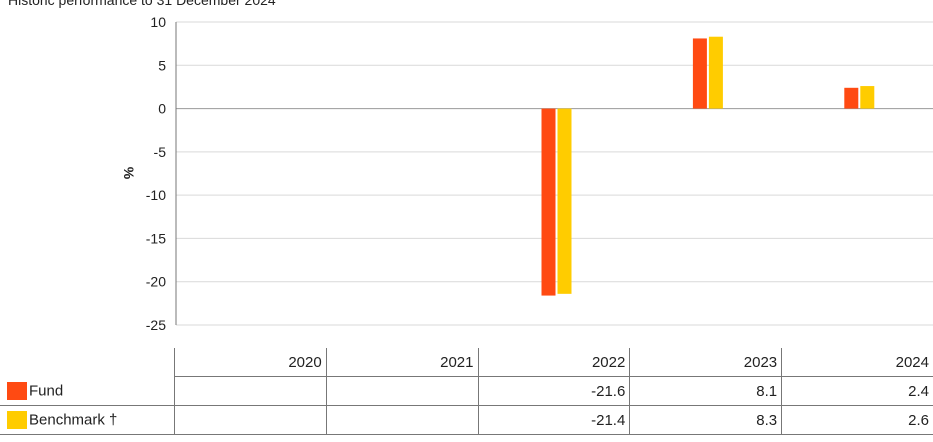 The height and width of the screenshot is (442, 933). I want to click on row-name: Benchmark †, so click(73, 420).